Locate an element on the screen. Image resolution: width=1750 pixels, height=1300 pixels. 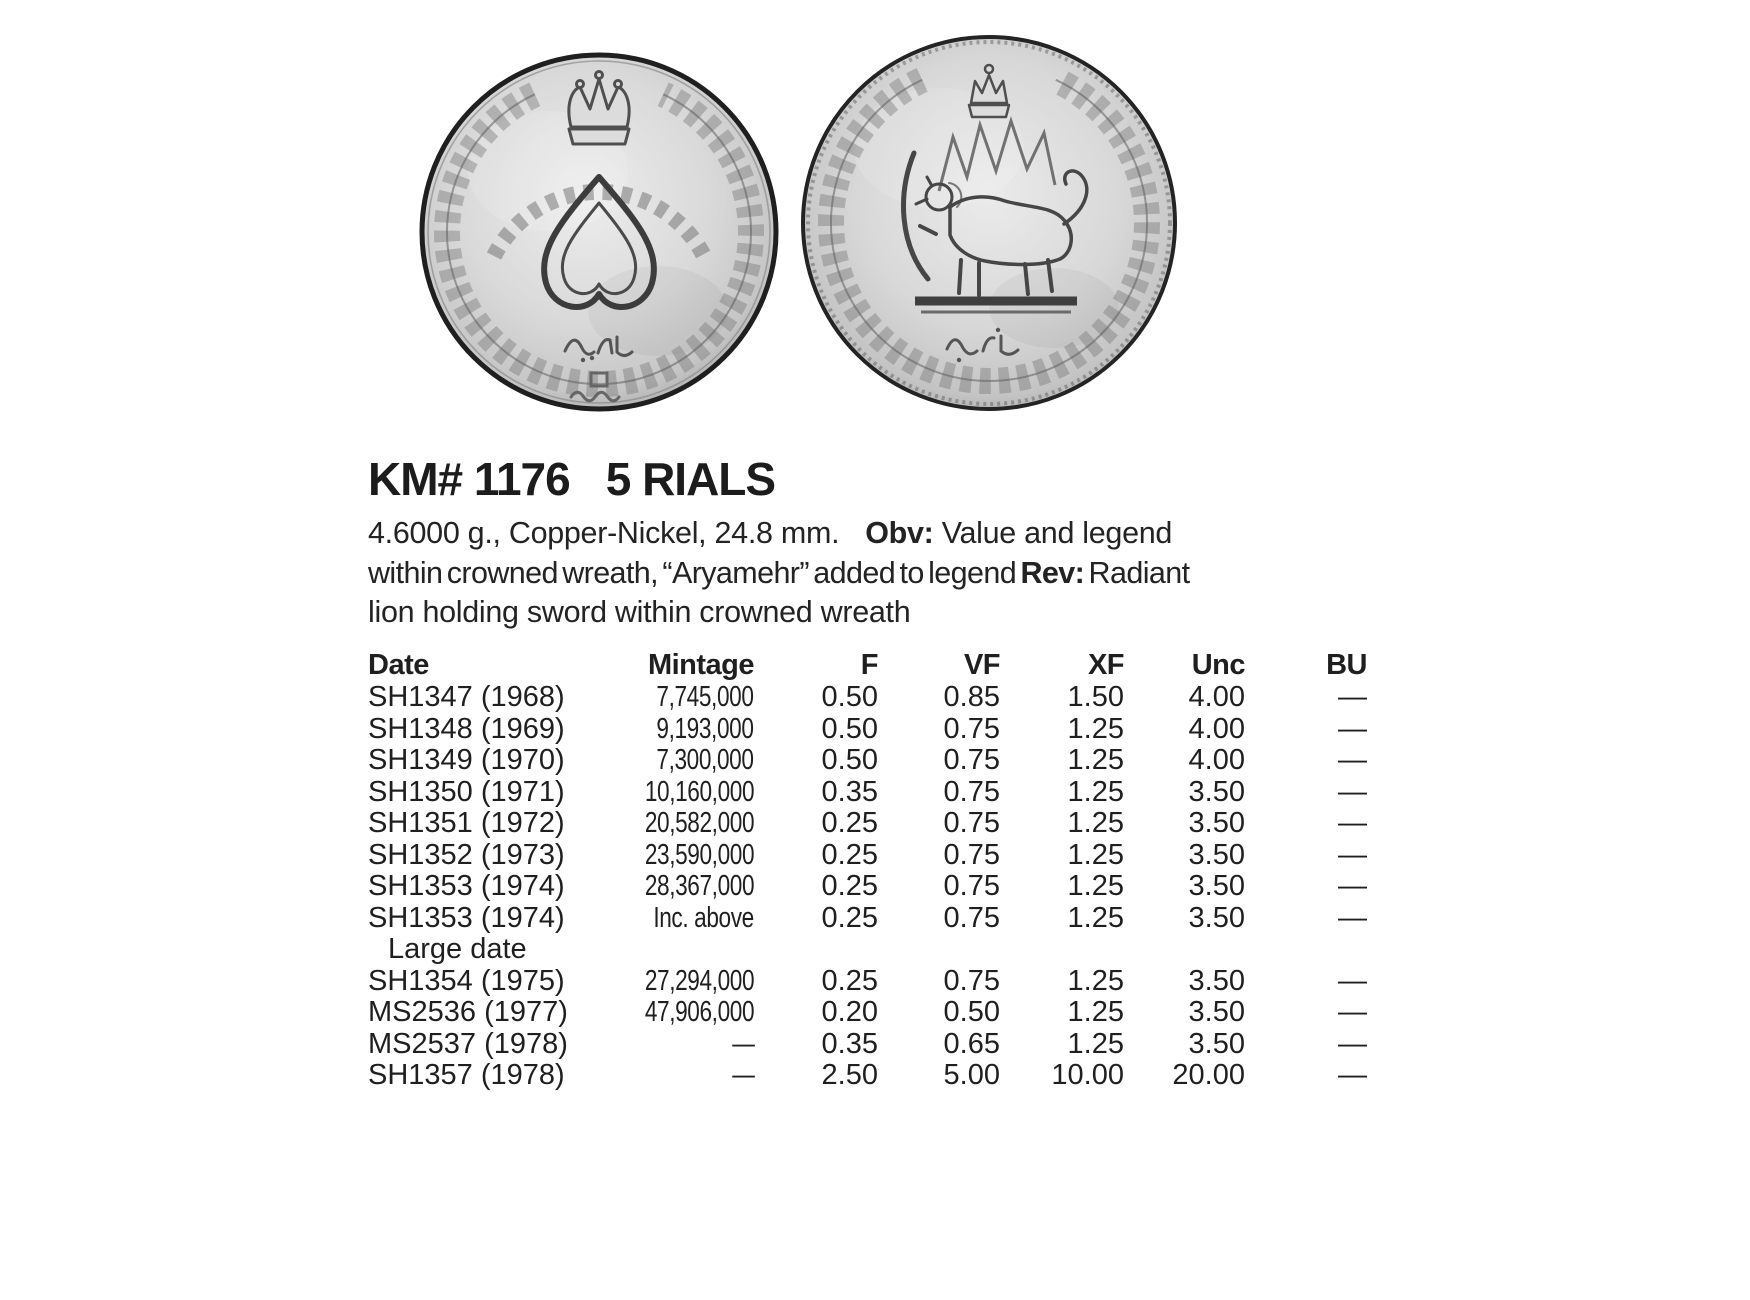
value-cell: 27,294,000 is located at coordinates (682, 981).